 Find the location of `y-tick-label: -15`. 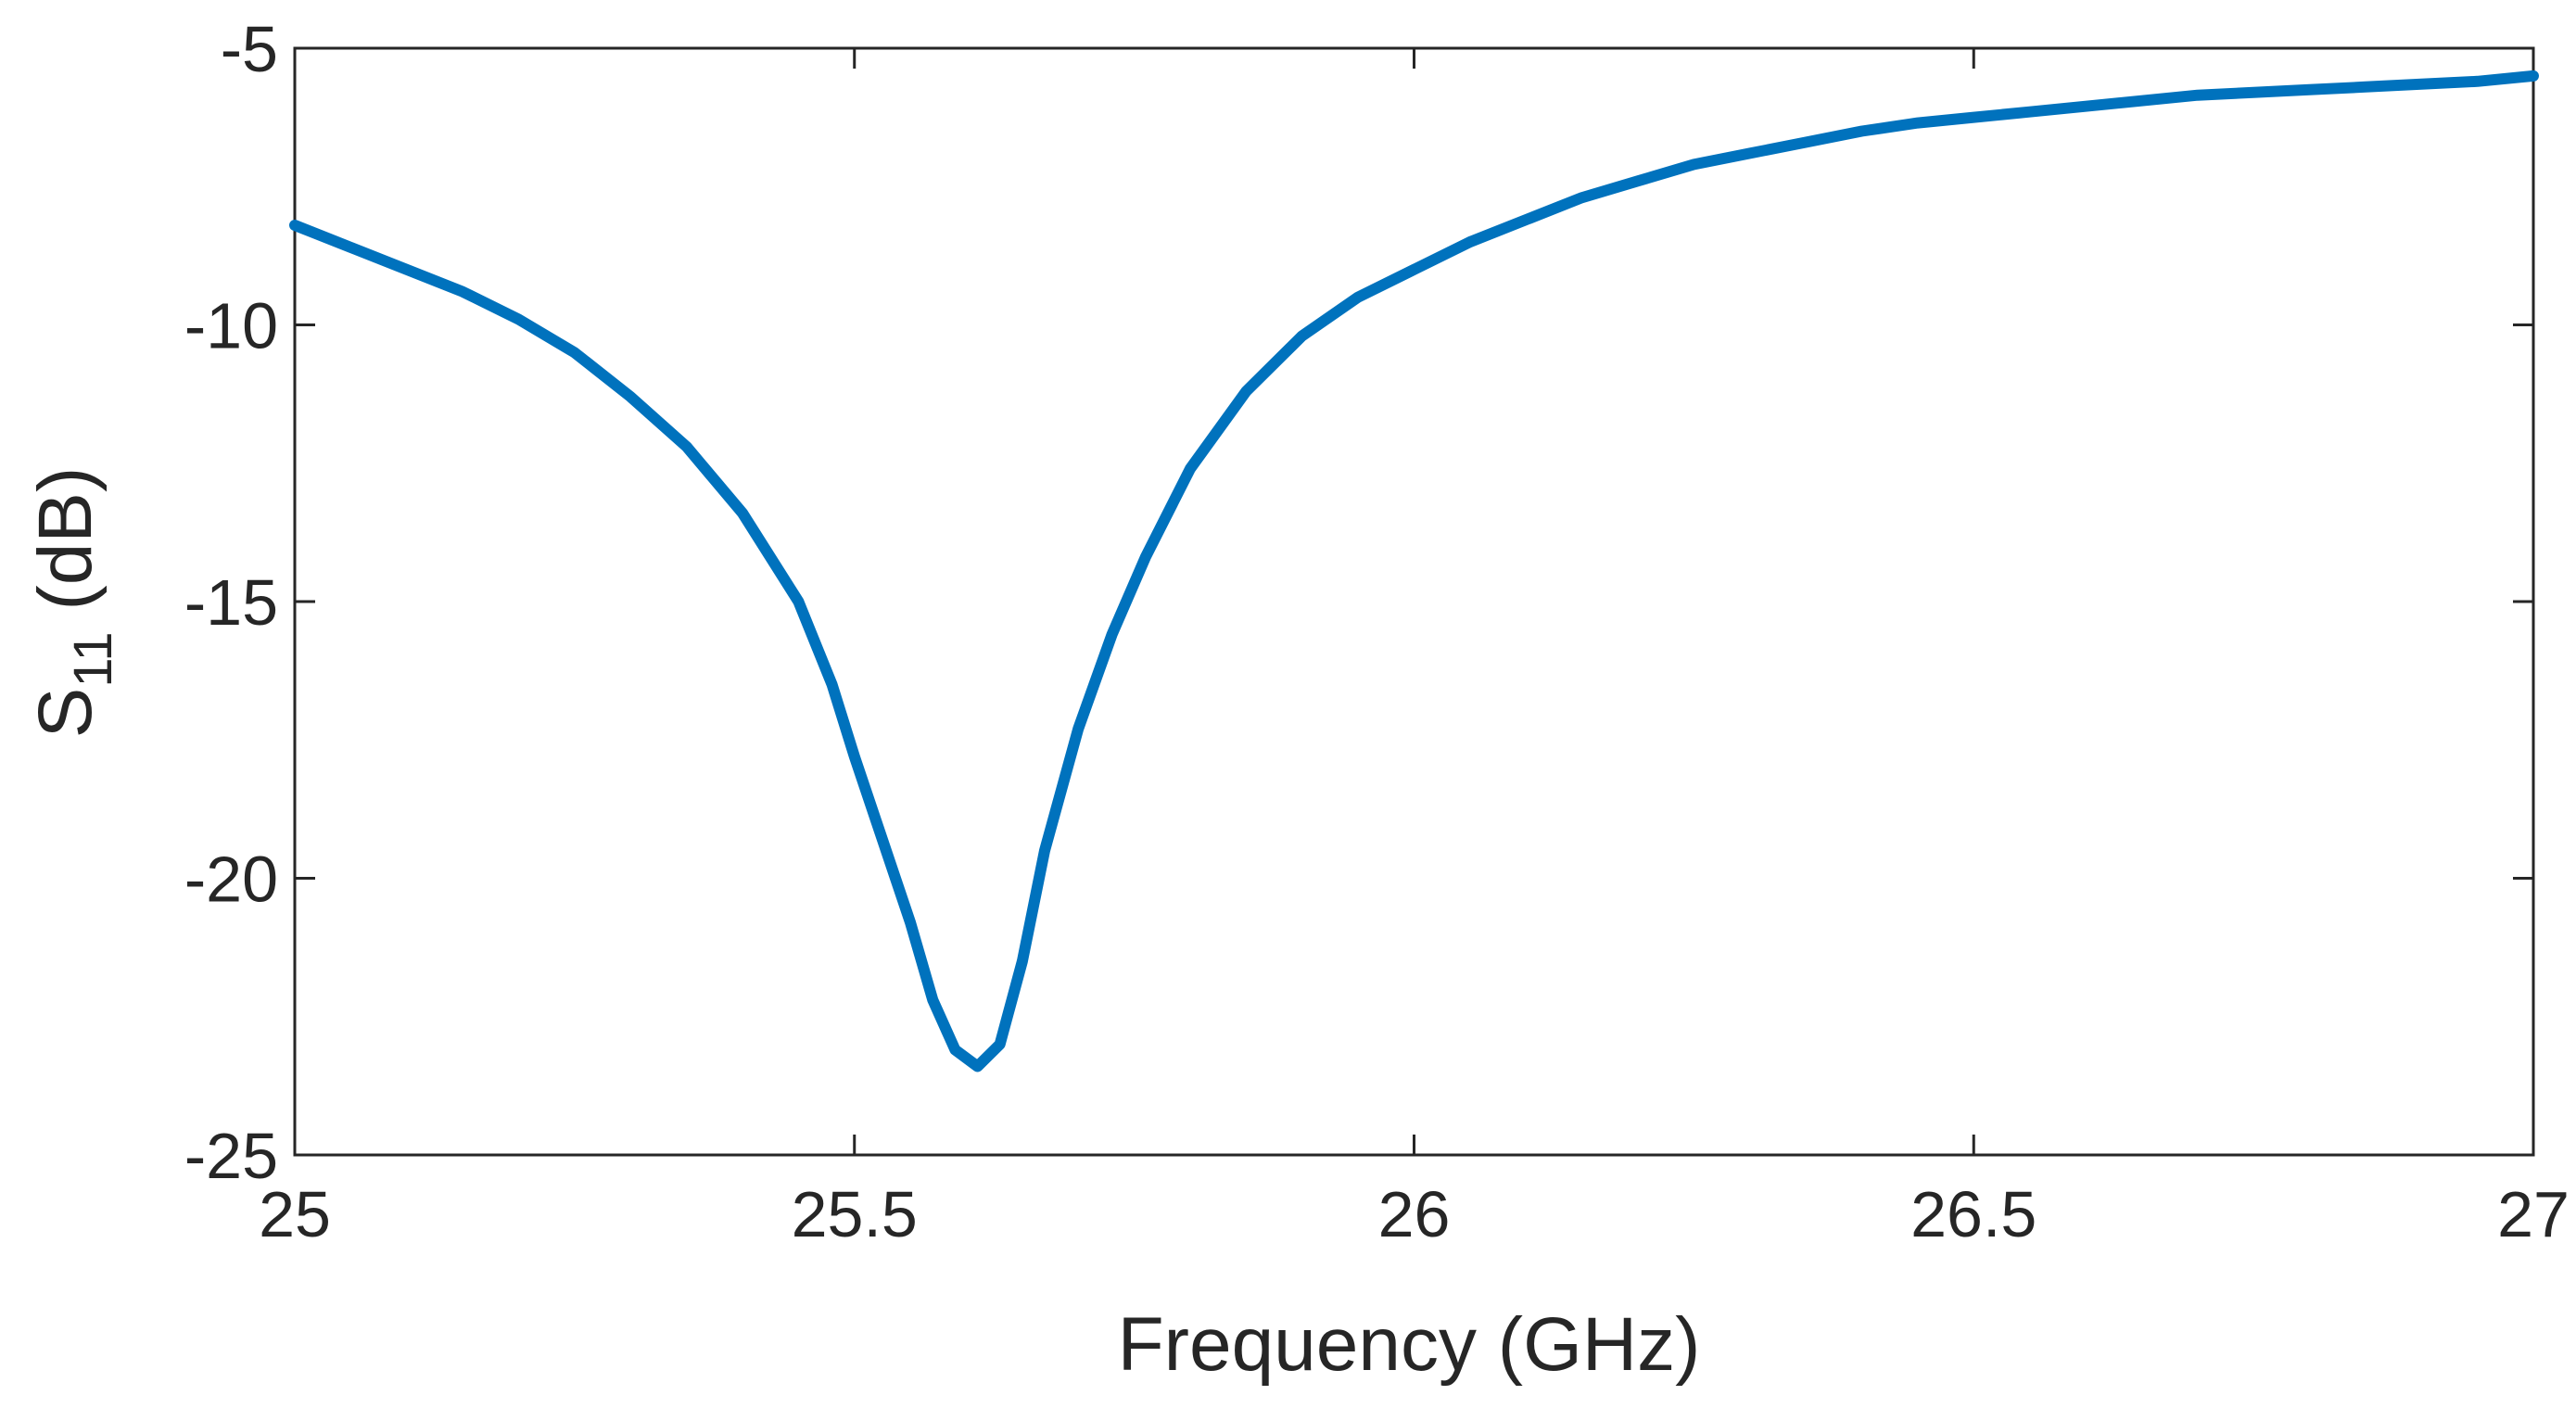

y-tick-label: -15 is located at coordinates (231, 602).